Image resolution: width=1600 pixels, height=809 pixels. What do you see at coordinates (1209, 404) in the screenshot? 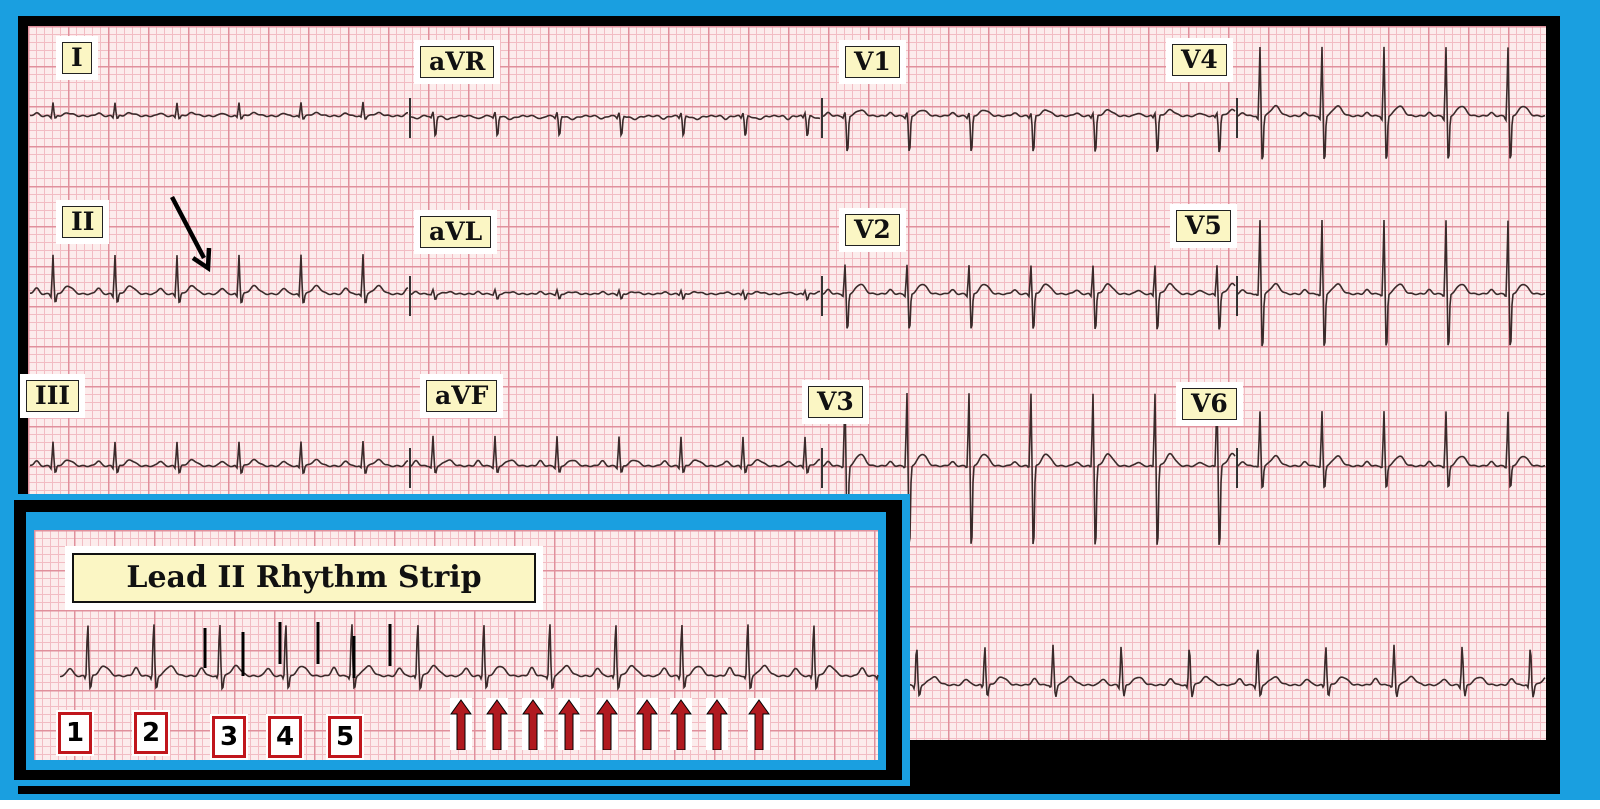
I see `lead-label-V6: V6` at bounding box center [1209, 404].